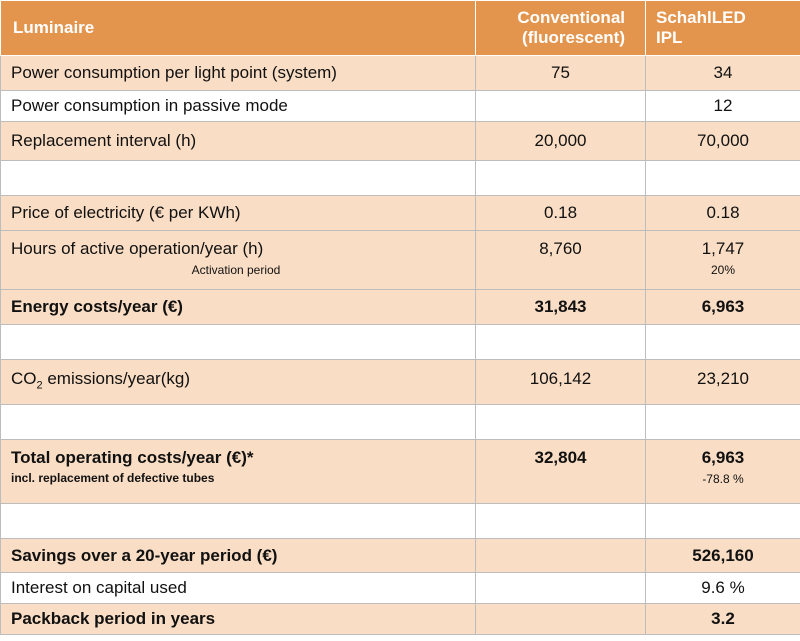  I want to click on co2-prefix: CO, so click(24, 378).